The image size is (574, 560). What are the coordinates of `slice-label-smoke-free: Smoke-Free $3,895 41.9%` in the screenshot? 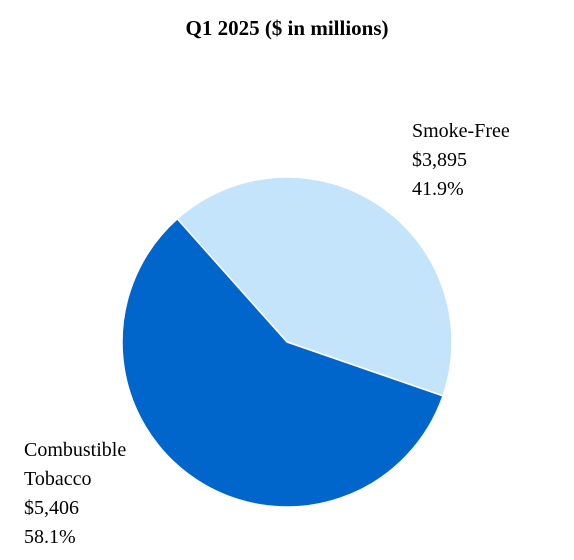 It's located at (461, 160).